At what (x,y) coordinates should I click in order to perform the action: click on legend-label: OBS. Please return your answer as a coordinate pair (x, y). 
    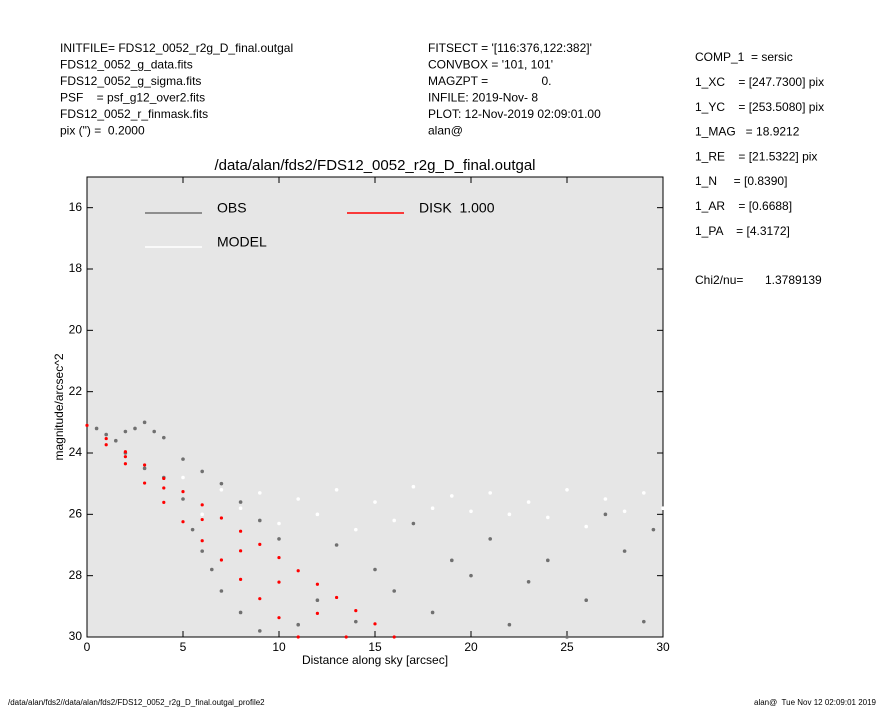
    Looking at the image, I should click on (232, 208).